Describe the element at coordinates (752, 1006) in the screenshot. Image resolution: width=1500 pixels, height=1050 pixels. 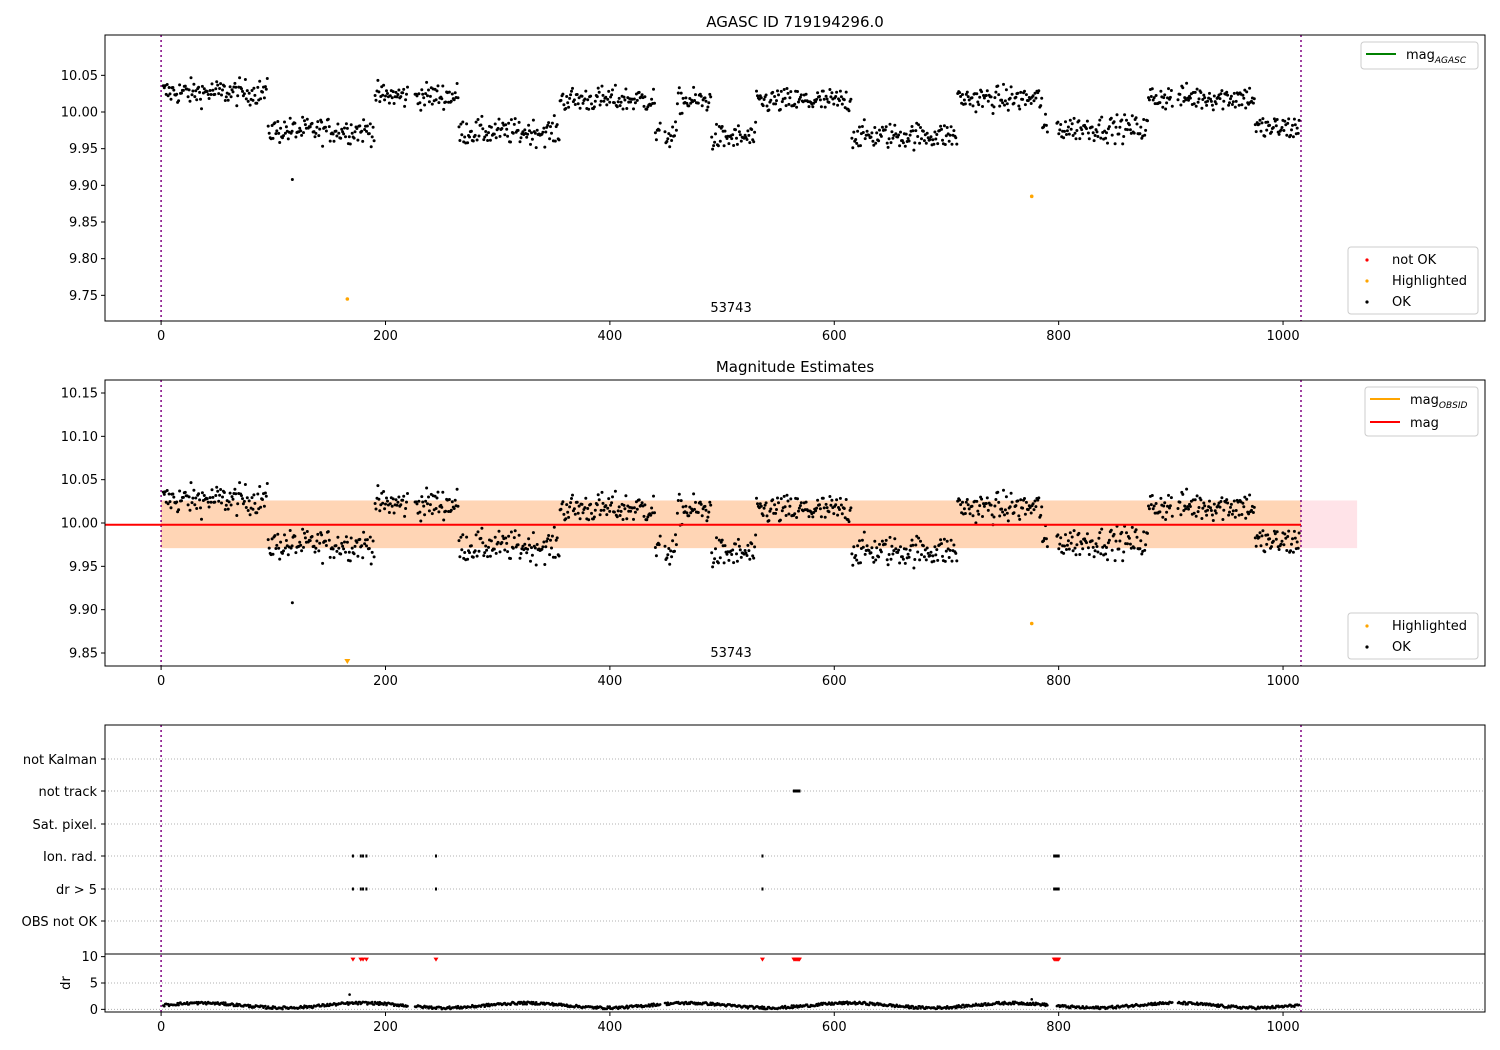
I see `dr-point` at that location.